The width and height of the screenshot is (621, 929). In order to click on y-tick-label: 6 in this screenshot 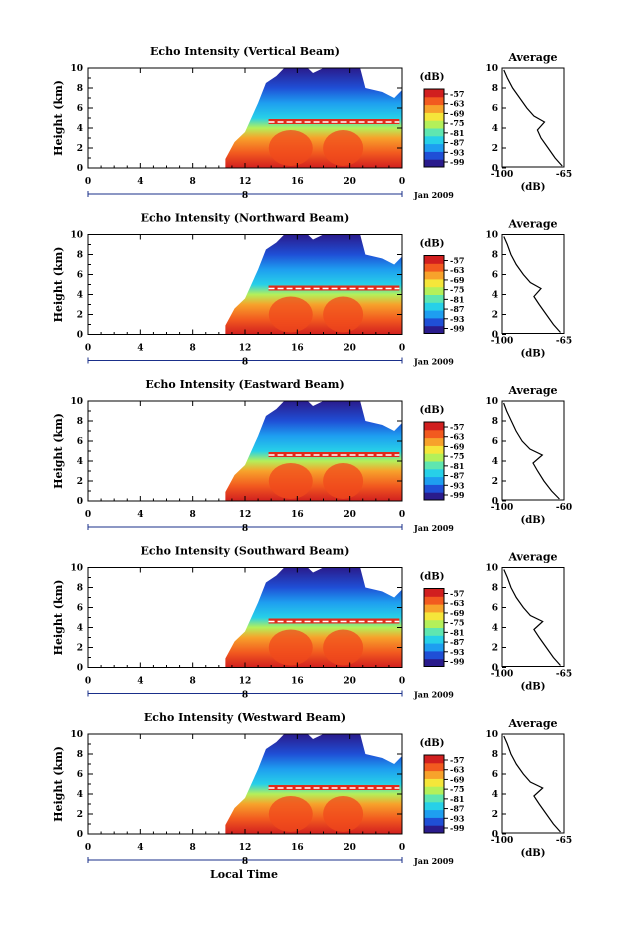, I will do `click(80, 109)`.